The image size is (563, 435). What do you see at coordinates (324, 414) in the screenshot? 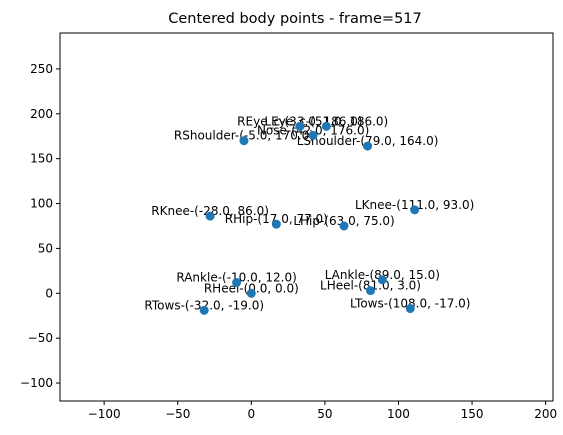
I see `x-tick-label: 50` at bounding box center [324, 414].